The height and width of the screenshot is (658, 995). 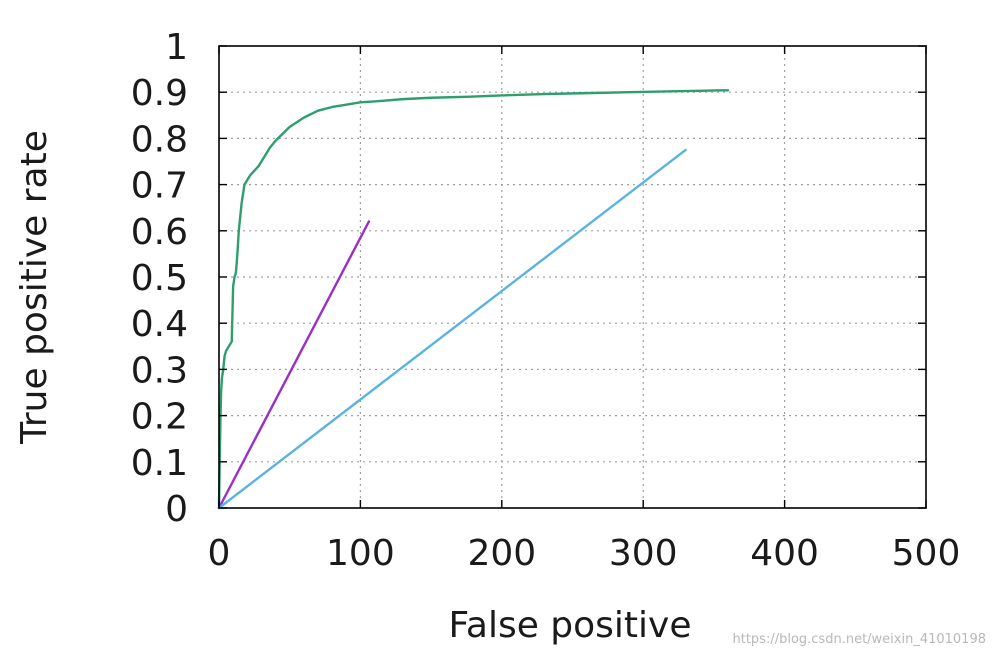 What do you see at coordinates (159, 324) in the screenshot?
I see `y-tick-label: 0.4` at bounding box center [159, 324].